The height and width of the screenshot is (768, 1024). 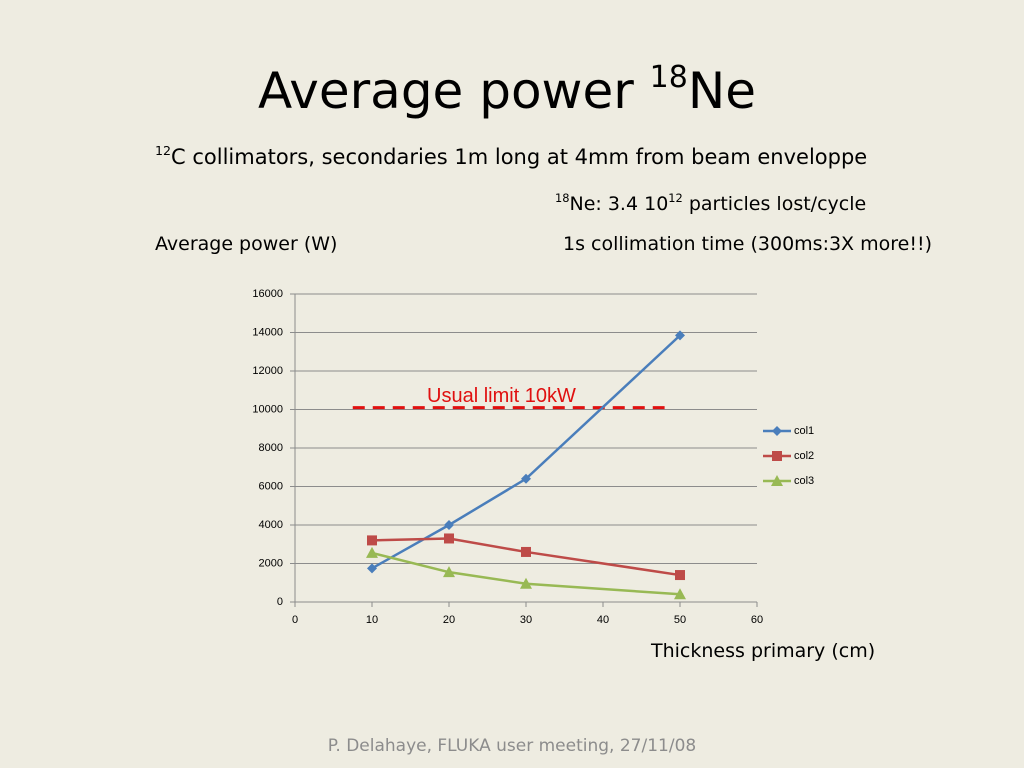 I want to click on x-tick-label: 0, so click(x=295, y=620).